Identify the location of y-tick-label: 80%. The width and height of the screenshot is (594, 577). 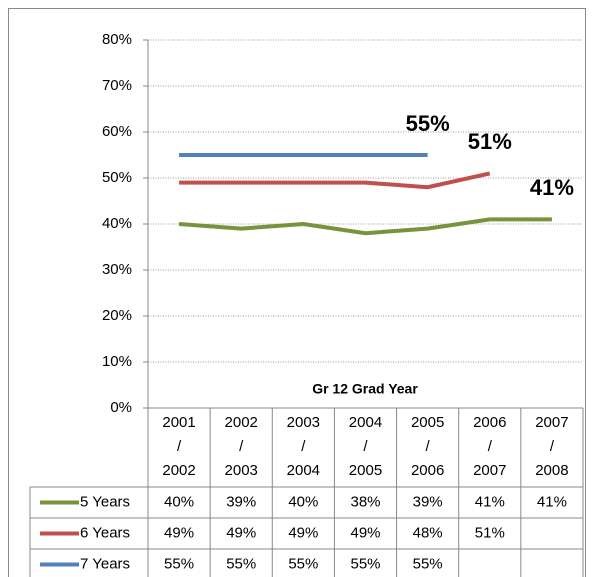
(117, 39).